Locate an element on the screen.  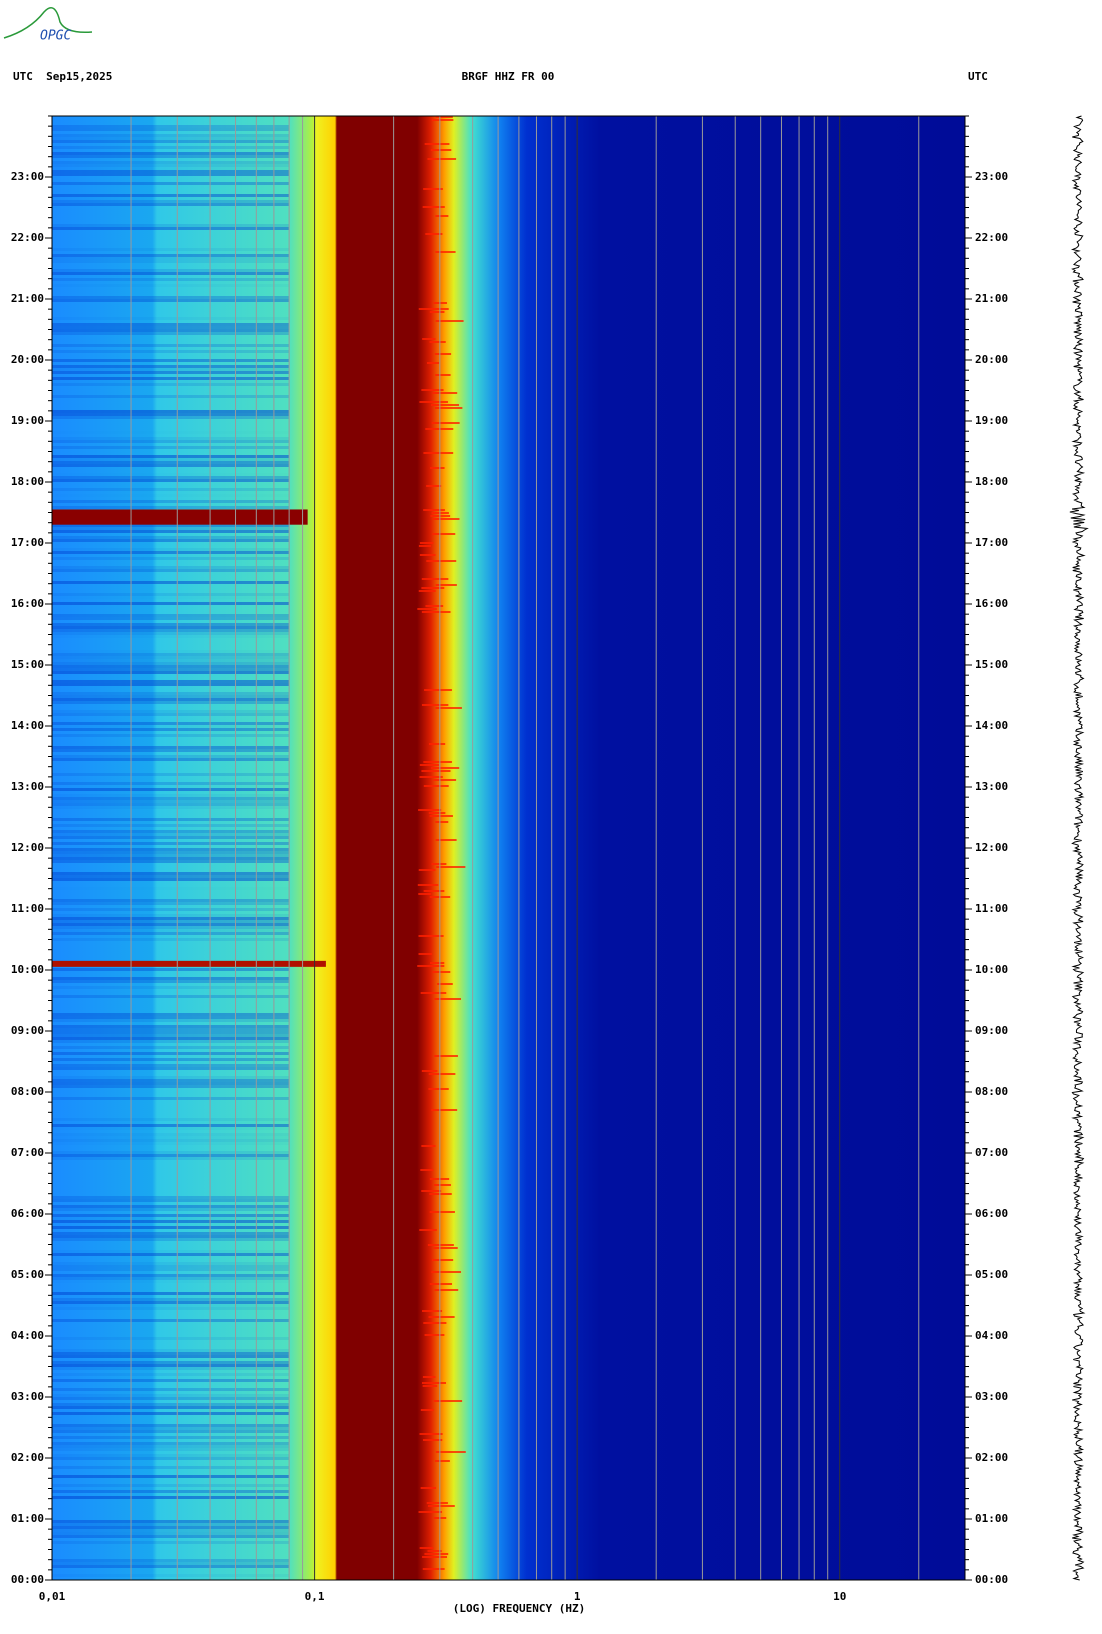
y-tick-label: 16:00 is located at coordinates (991, 603).